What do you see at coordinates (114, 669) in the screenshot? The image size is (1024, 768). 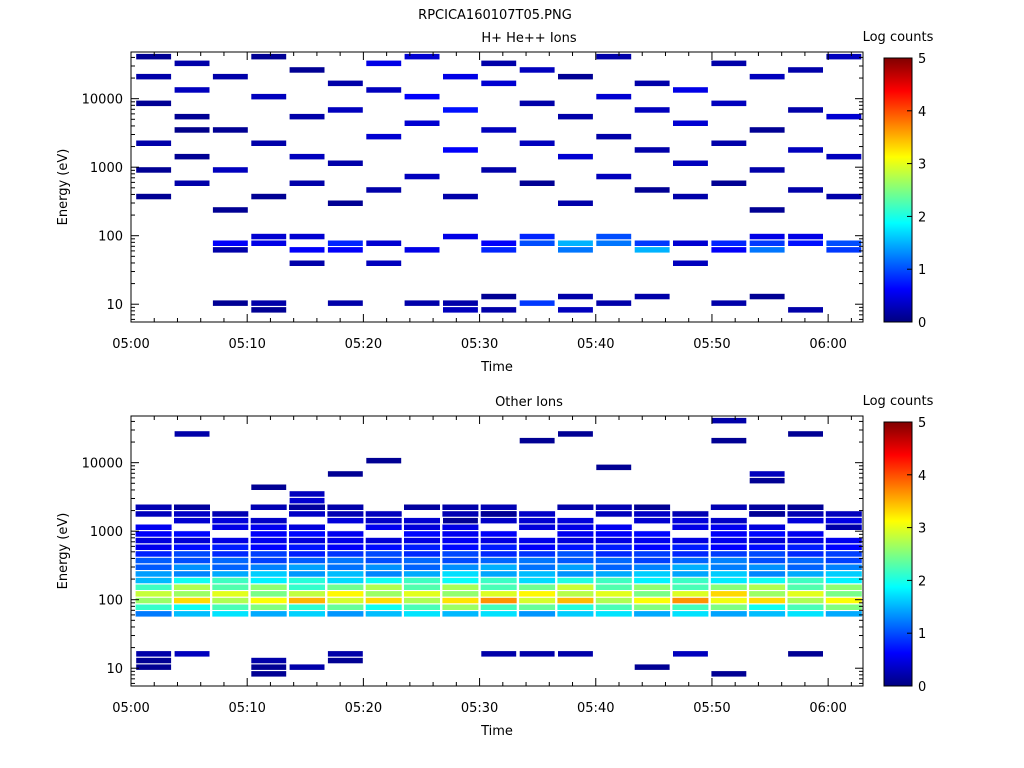 I see `y-tick-label: 10` at bounding box center [114, 669].